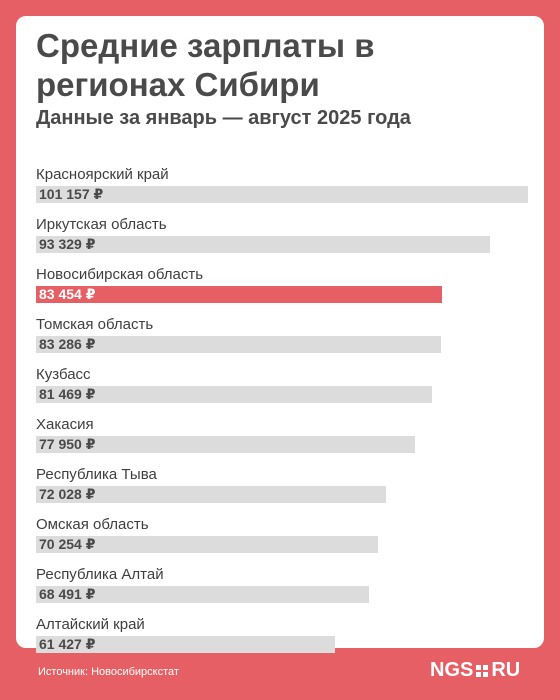 The height and width of the screenshot is (700, 560). I want to click on logo-plus-icon, so click(482, 670).